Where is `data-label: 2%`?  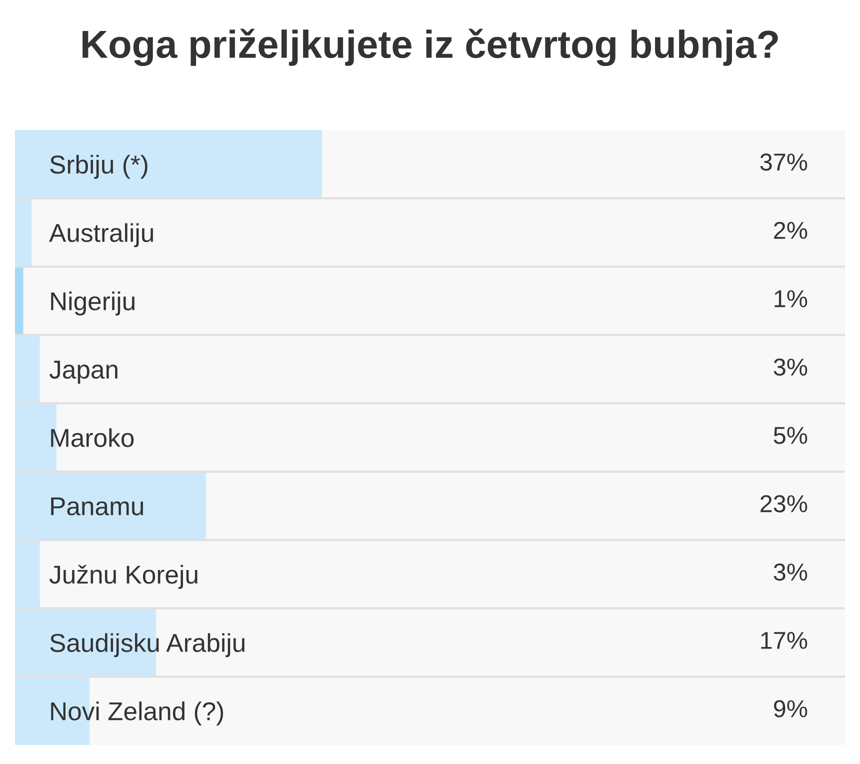
data-label: 2% is located at coordinates (791, 230).